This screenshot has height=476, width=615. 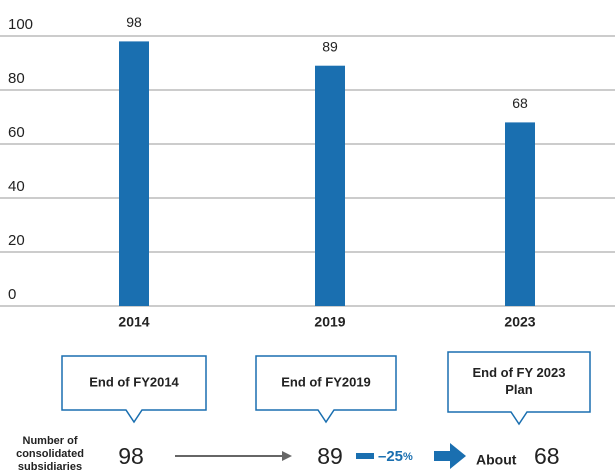 I want to click on x-tick-label: 2014, so click(x=133, y=322).